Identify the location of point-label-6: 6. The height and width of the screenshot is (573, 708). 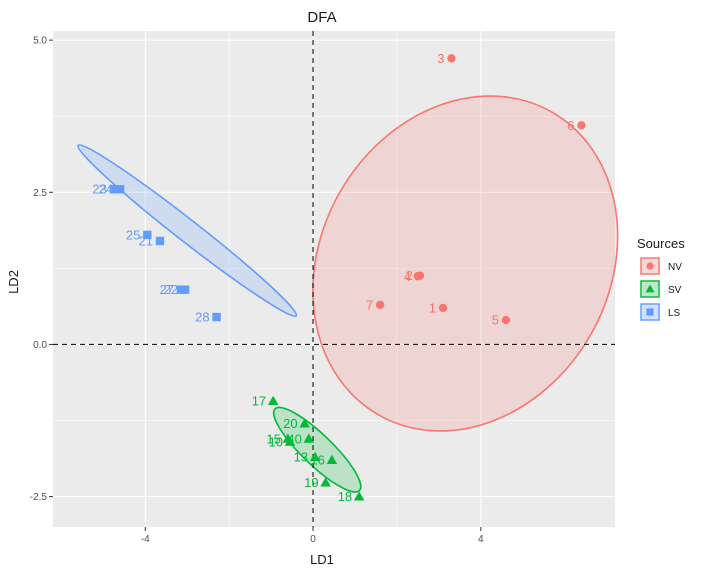
(570, 125).